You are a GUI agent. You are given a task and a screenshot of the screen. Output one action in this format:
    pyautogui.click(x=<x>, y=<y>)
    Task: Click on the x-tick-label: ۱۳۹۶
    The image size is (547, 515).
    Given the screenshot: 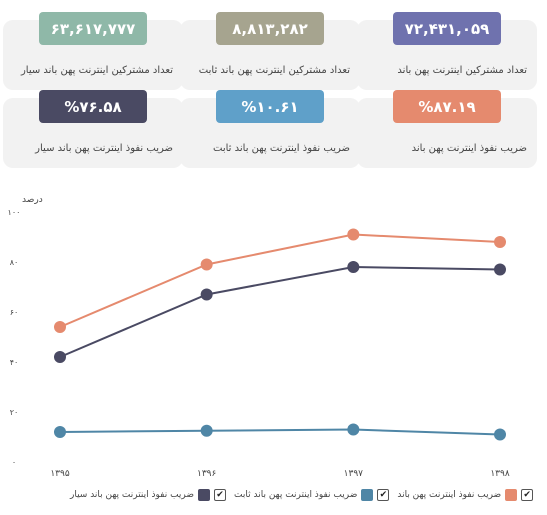 What is the action you would take?
    pyautogui.click(x=207, y=474)
    